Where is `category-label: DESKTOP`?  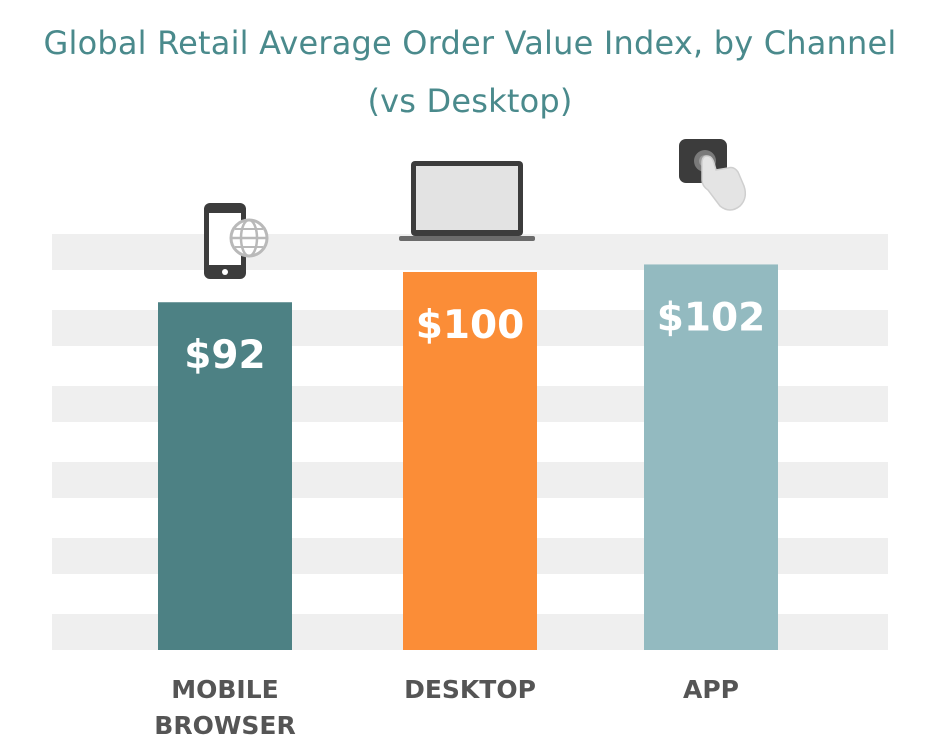
category-label: DESKTOP is located at coordinates (470, 689).